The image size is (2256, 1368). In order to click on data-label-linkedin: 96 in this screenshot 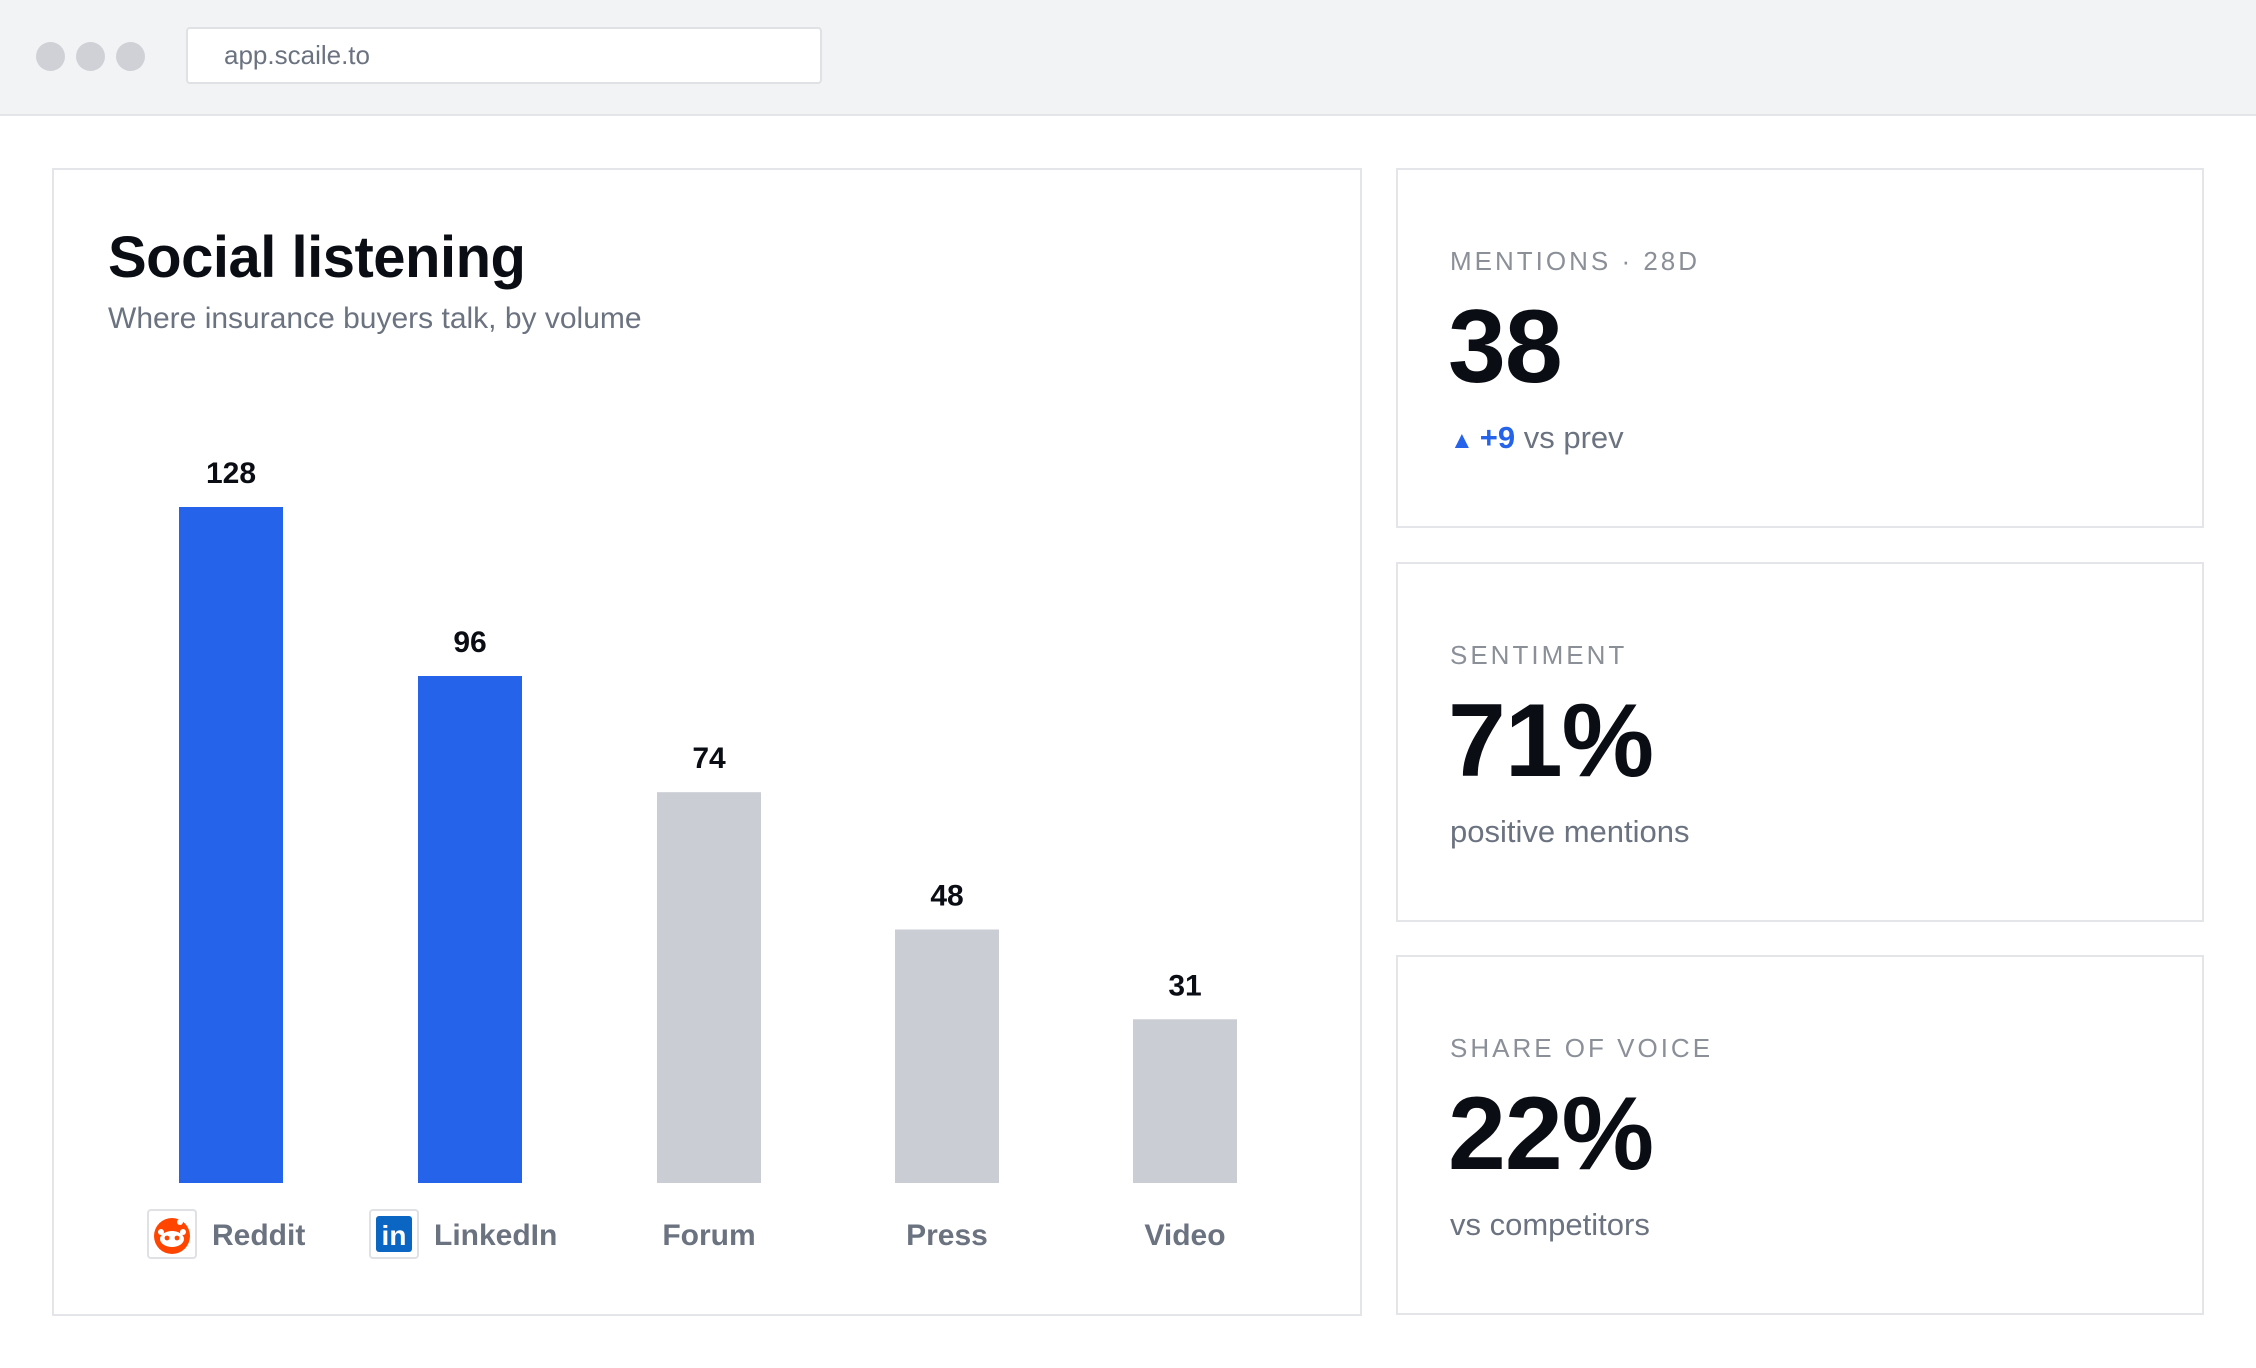, I will do `click(469, 642)`.